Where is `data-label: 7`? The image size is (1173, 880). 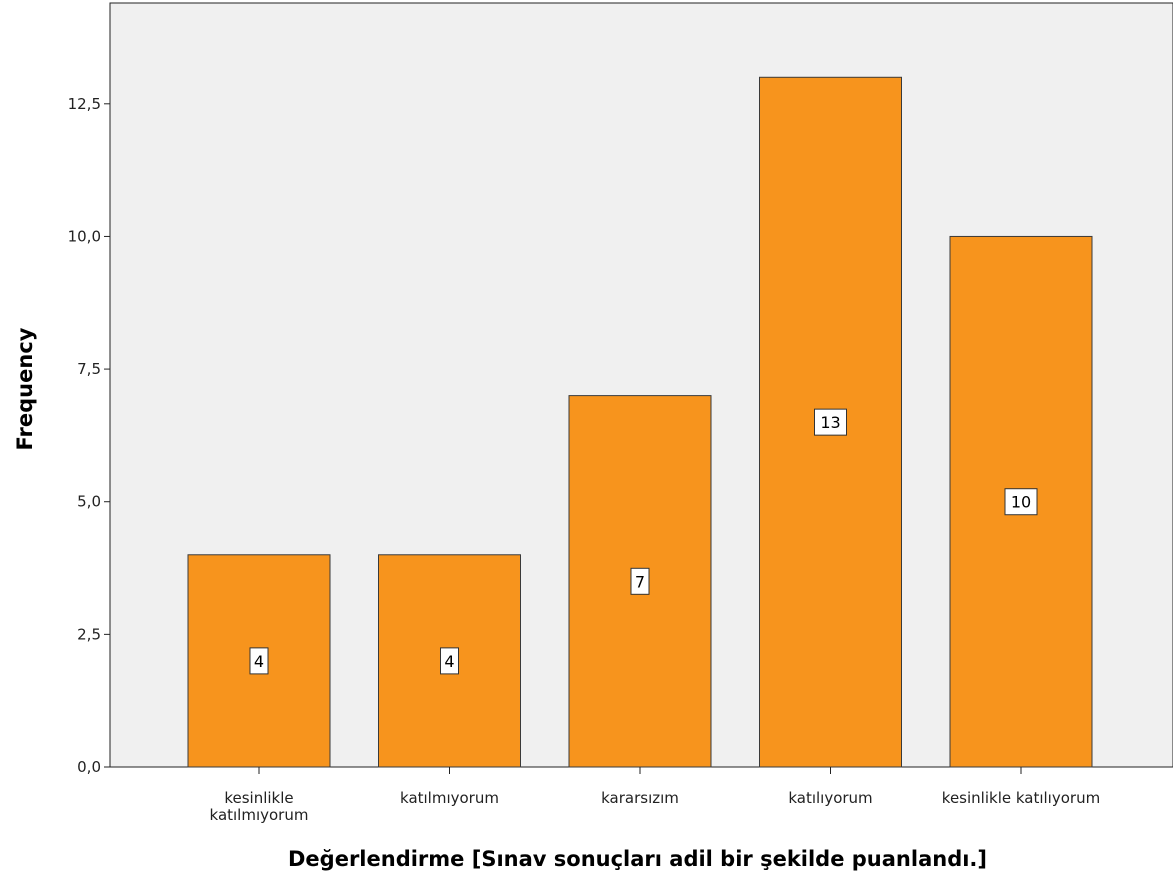 data-label: 7 is located at coordinates (640, 581).